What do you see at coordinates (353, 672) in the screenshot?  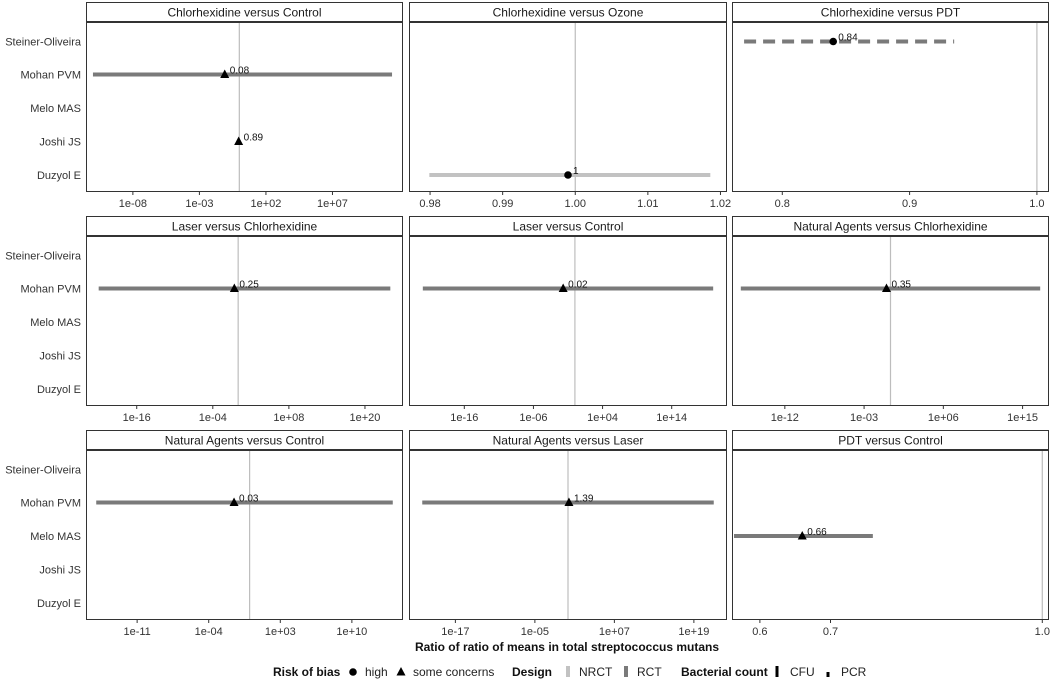 I see `legend-circle-icon` at bounding box center [353, 672].